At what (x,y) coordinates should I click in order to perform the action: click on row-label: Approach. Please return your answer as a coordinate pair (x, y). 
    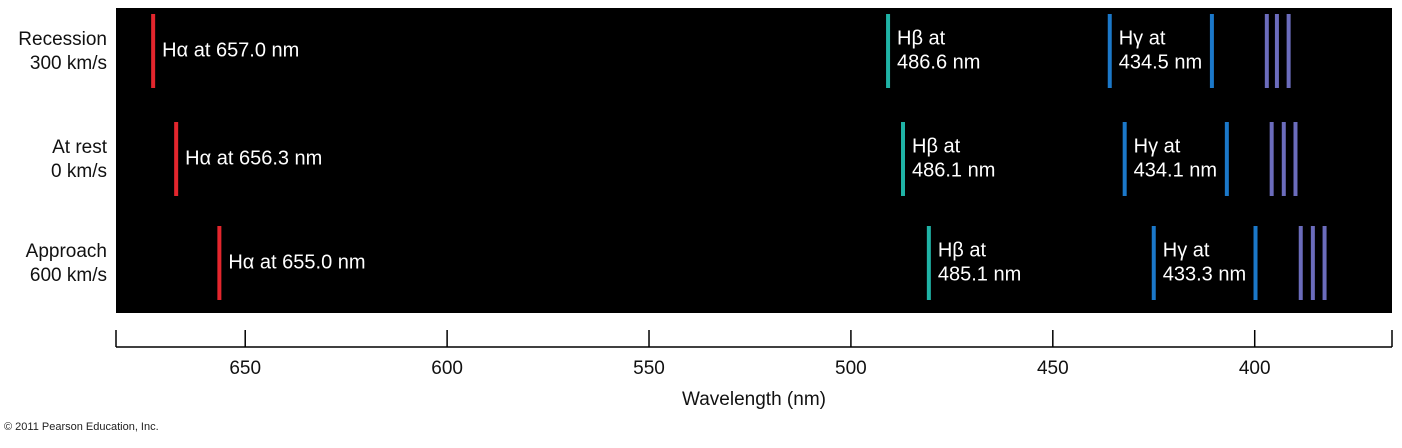
    Looking at the image, I should click on (66, 251).